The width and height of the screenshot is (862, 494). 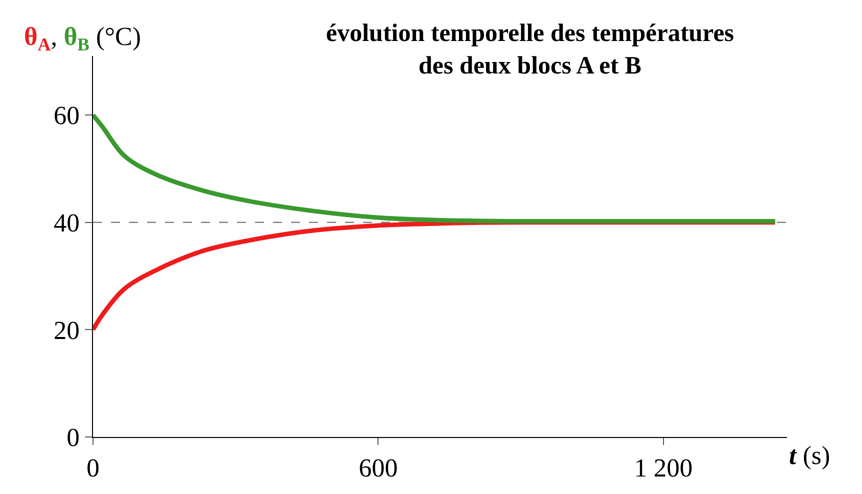 I want to click on x-tick-label: 0, so click(x=93, y=467).